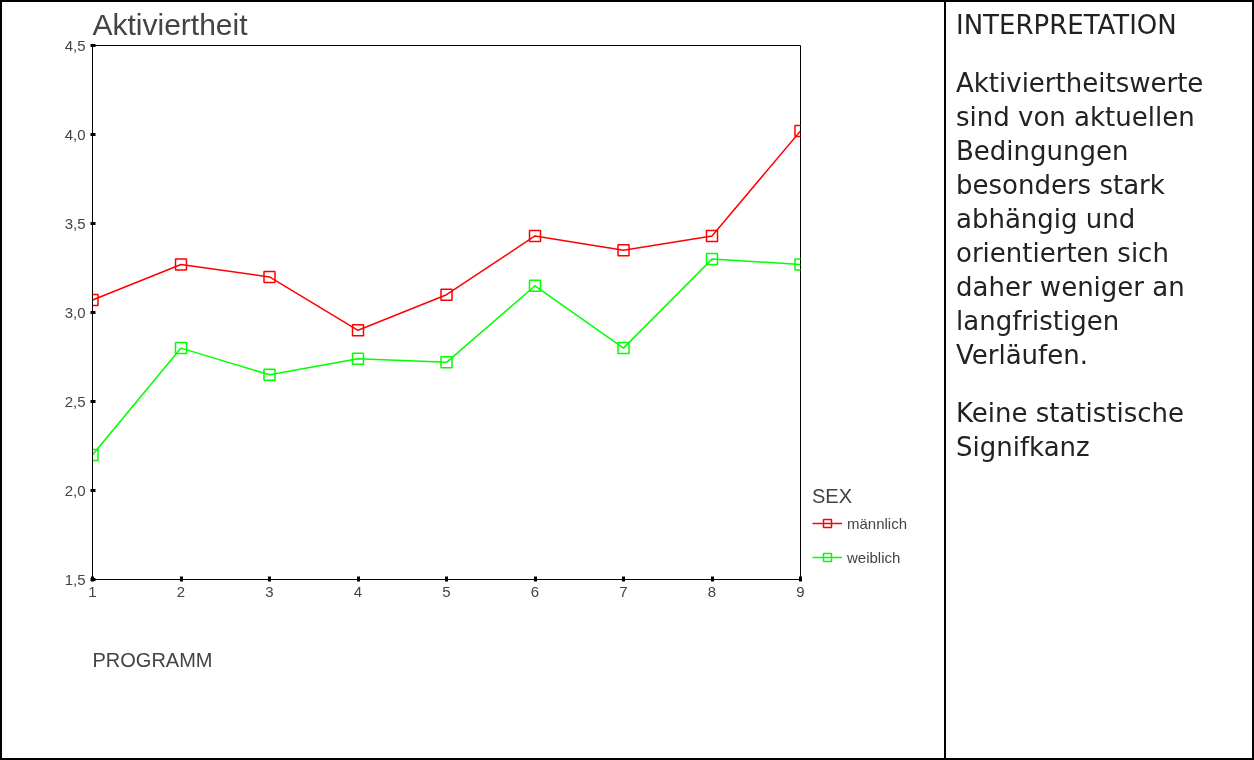 This screenshot has width=1254, height=760. Describe the element at coordinates (712, 591) in the screenshot. I see `x-tick-label: 8` at that location.